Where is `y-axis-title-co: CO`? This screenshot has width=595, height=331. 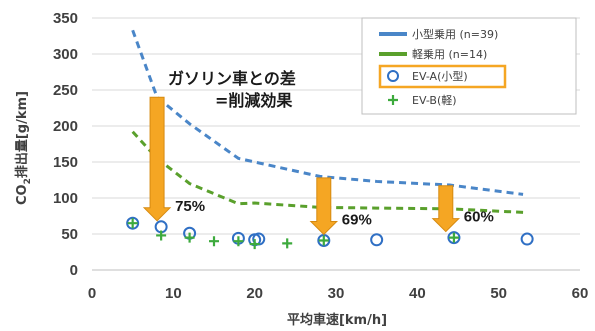
y-axis-title-co: CO is located at coordinates (22, 194).